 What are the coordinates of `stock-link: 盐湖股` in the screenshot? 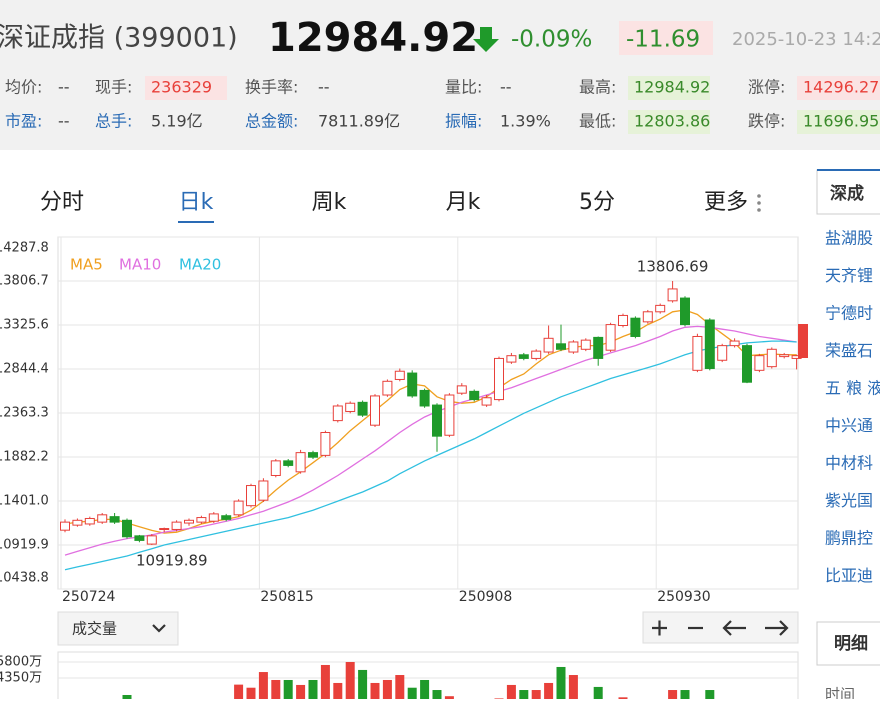 It's located at (849, 238).